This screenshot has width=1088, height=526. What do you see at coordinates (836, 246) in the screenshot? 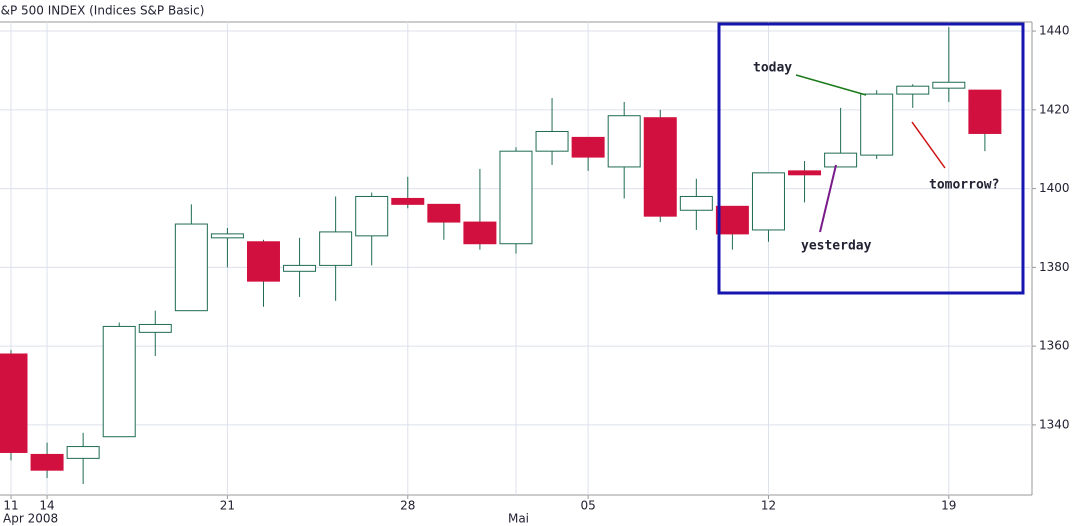
I see `annotation: yesterday` at bounding box center [836, 246].